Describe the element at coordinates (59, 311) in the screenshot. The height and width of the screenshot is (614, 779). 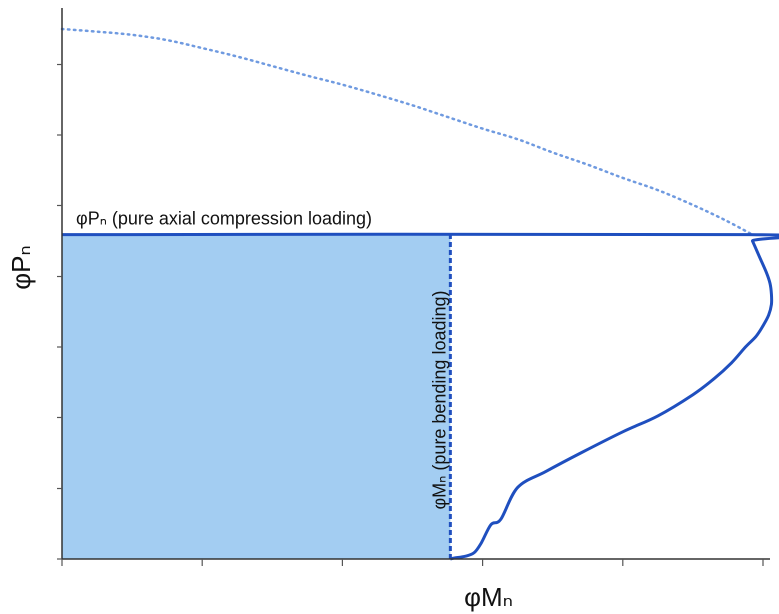
I see `y-ticks` at that location.